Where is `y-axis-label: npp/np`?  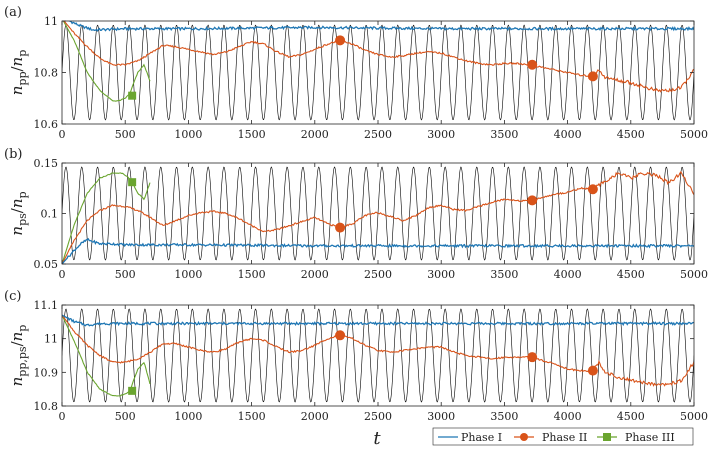
y-axis-label: npp/np is located at coordinates (18, 73).